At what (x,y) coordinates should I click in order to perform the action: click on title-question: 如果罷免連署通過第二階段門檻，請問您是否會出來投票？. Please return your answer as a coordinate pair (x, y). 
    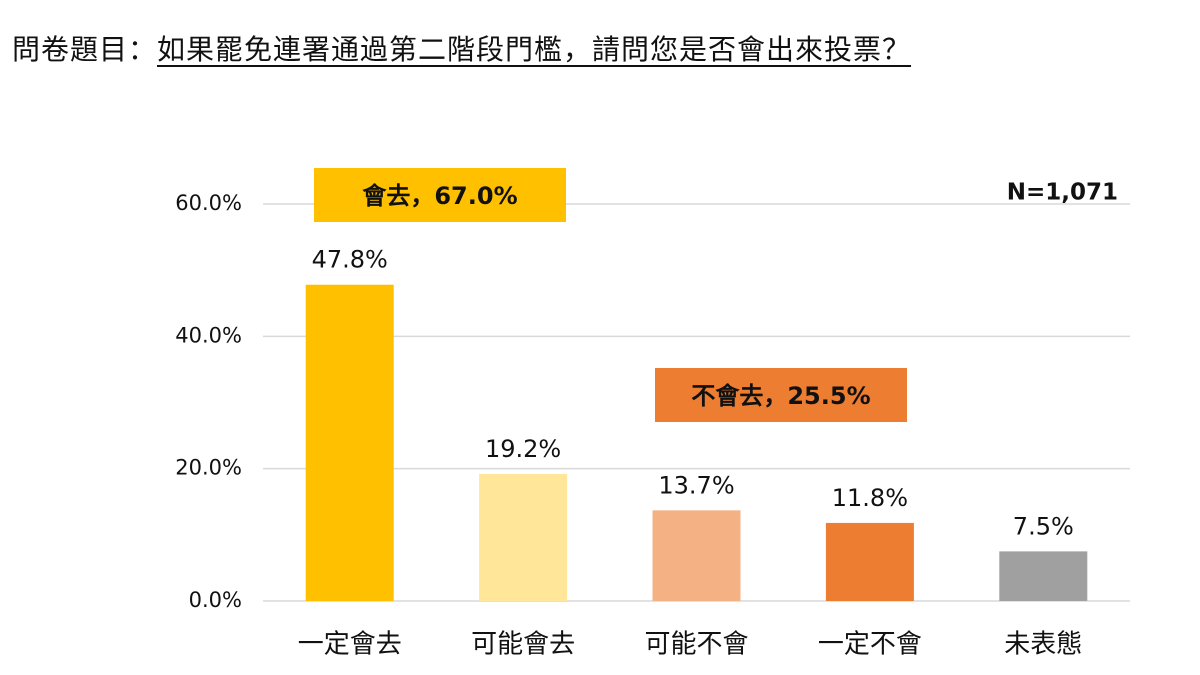
    Looking at the image, I should click on (534, 49).